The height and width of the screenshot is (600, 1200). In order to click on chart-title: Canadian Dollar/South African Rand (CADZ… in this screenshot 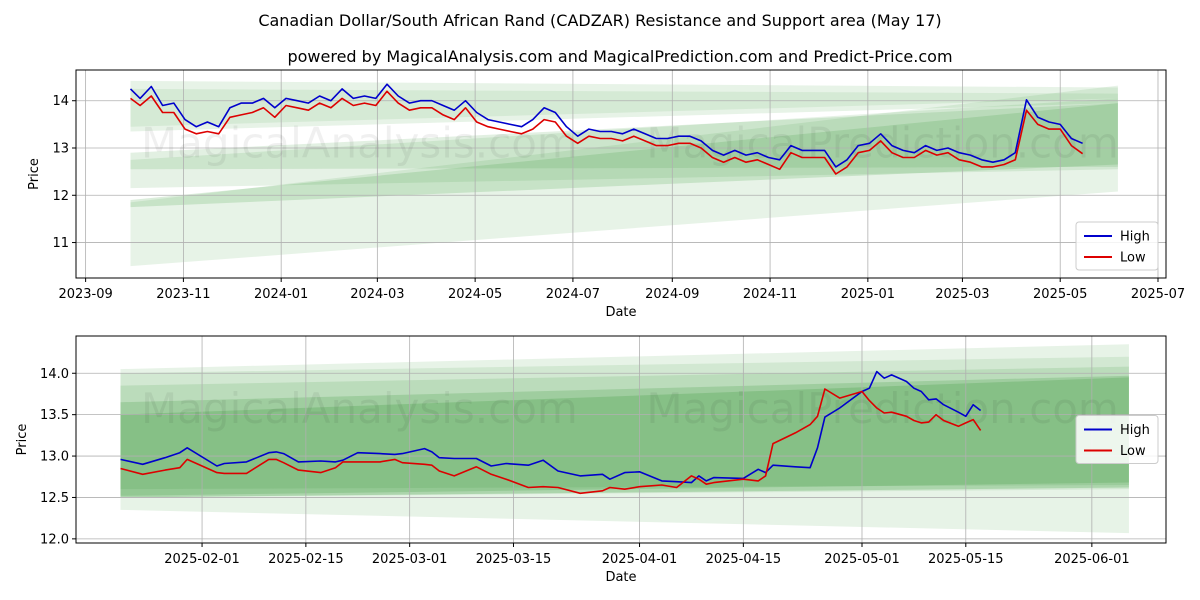, I will do `click(599, 20)`.